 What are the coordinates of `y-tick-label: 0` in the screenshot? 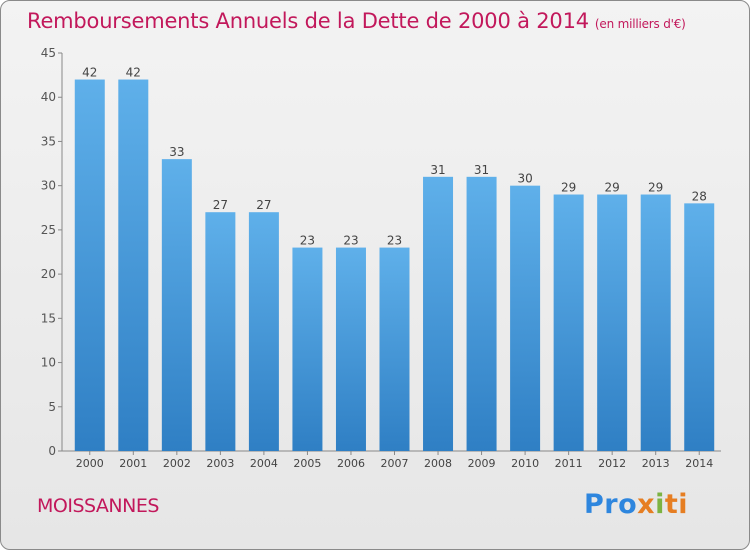 It's located at (52, 451).